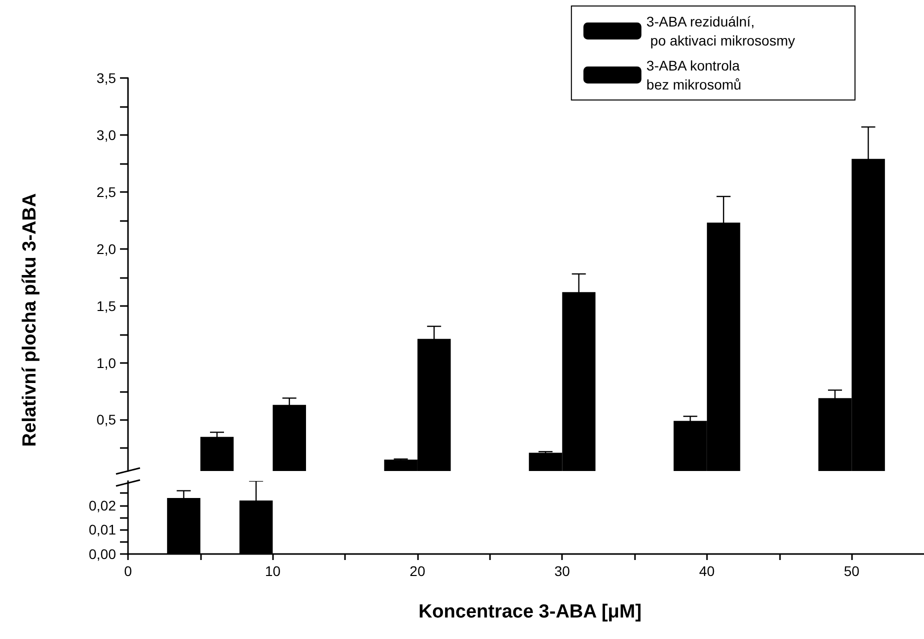  I want to click on y-tick-label: 3,5, so click(106, 78).